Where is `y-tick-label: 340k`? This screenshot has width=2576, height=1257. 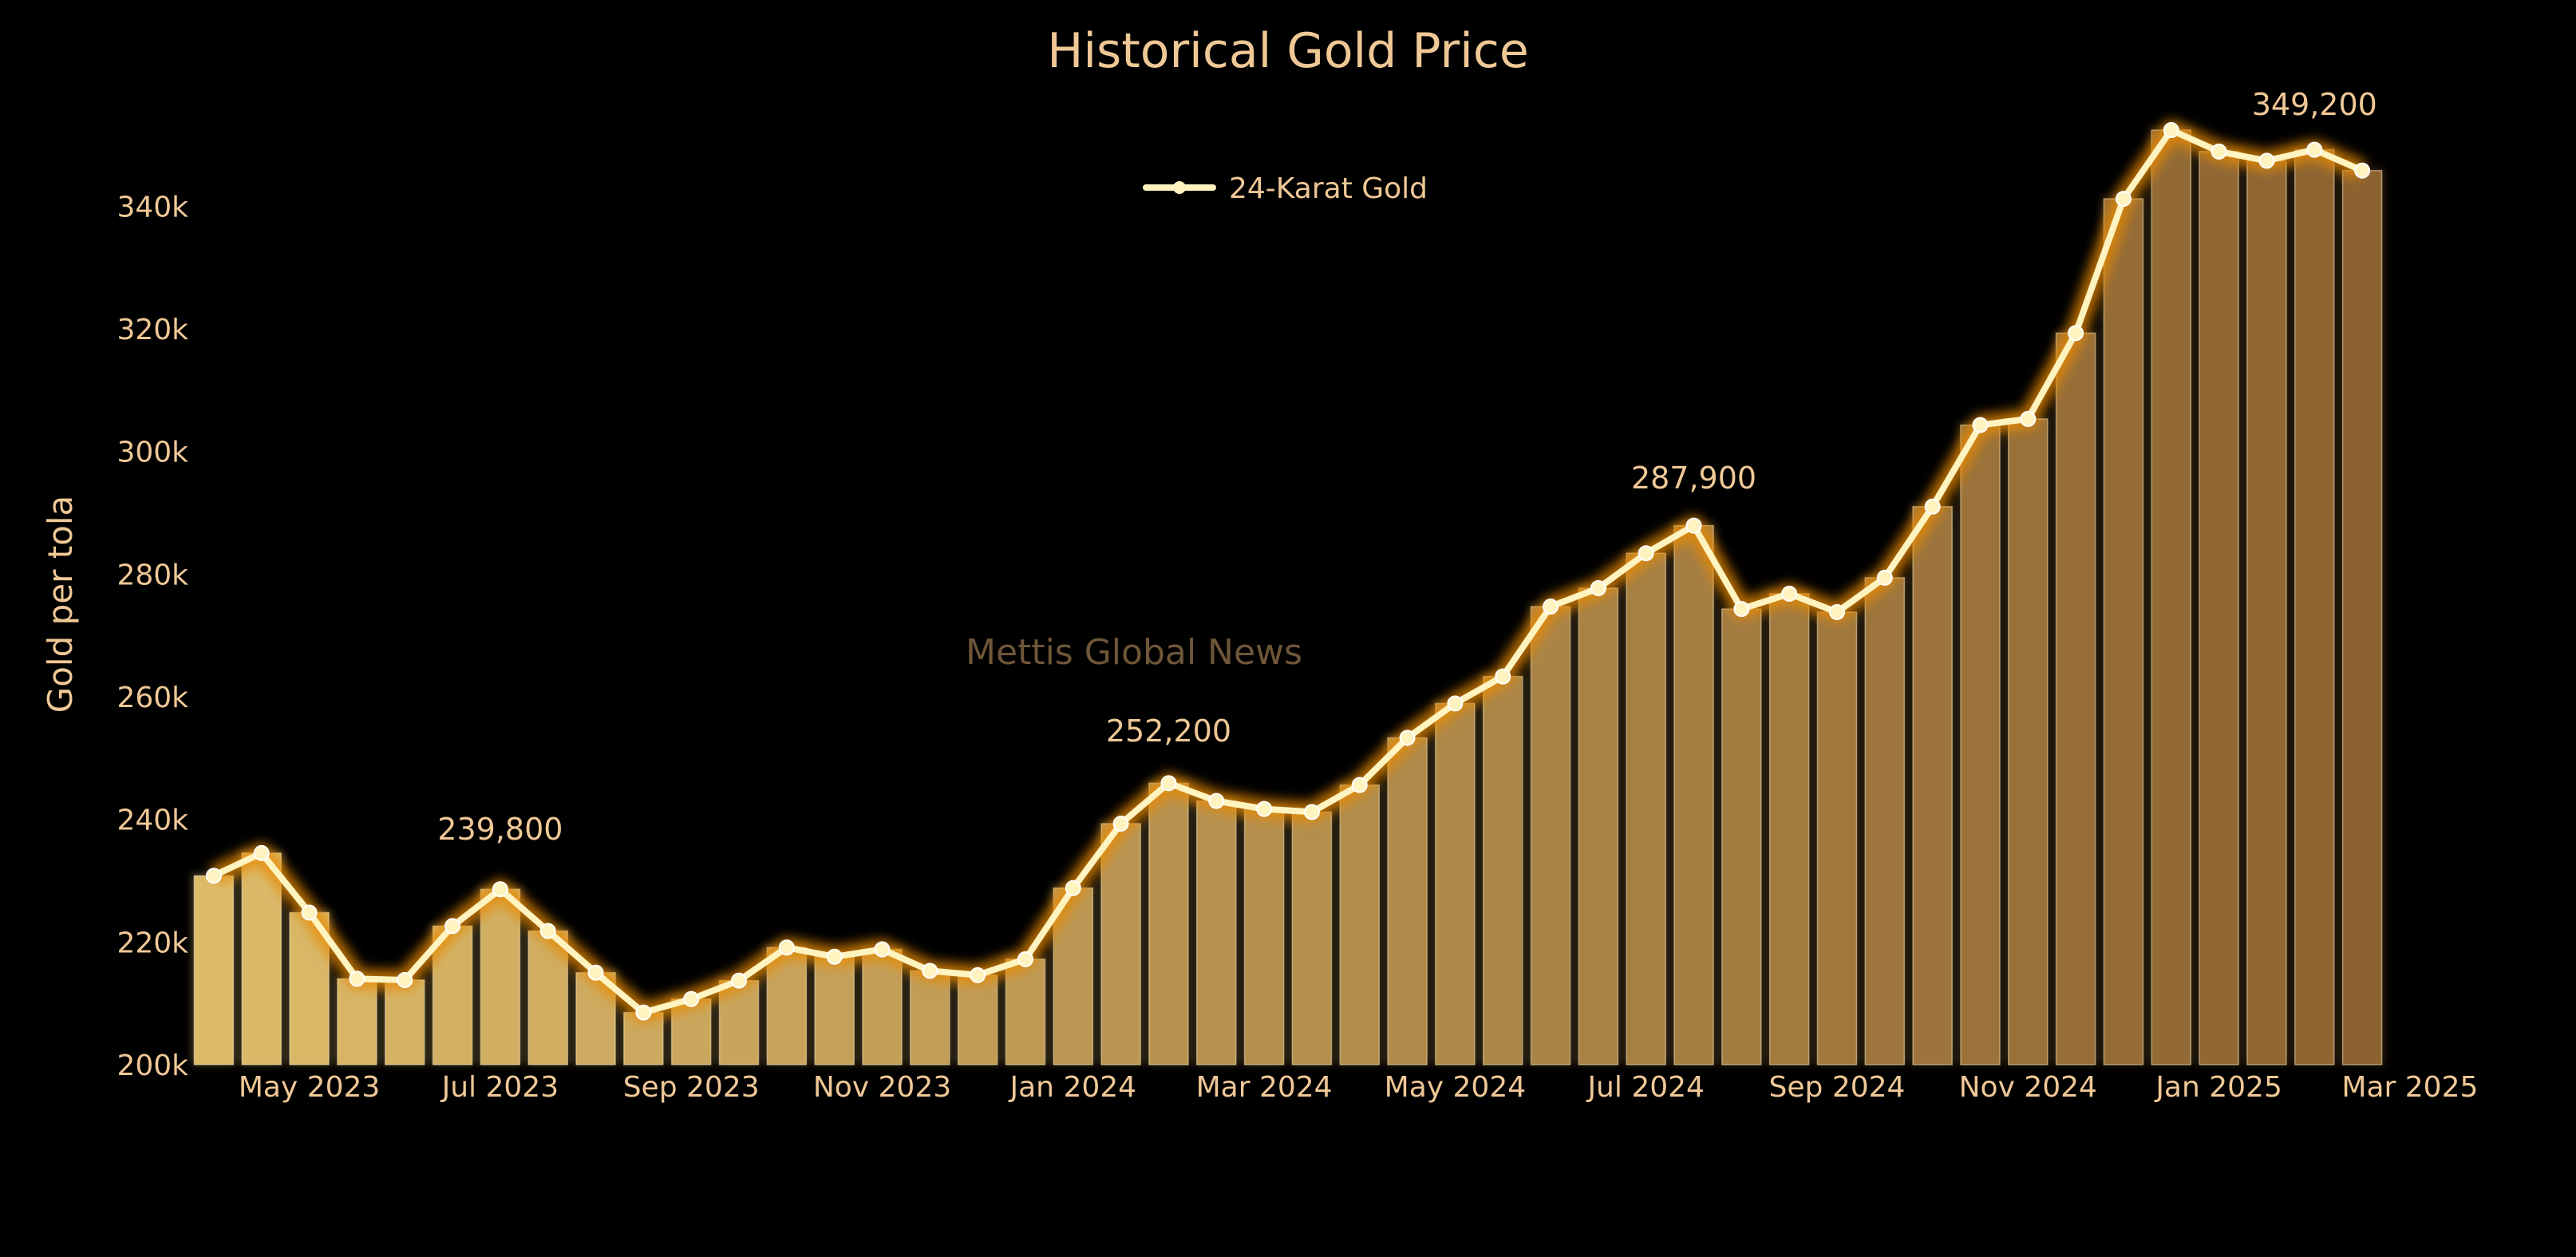 y-tick-label: 340k is located at coordinates (152, 207).